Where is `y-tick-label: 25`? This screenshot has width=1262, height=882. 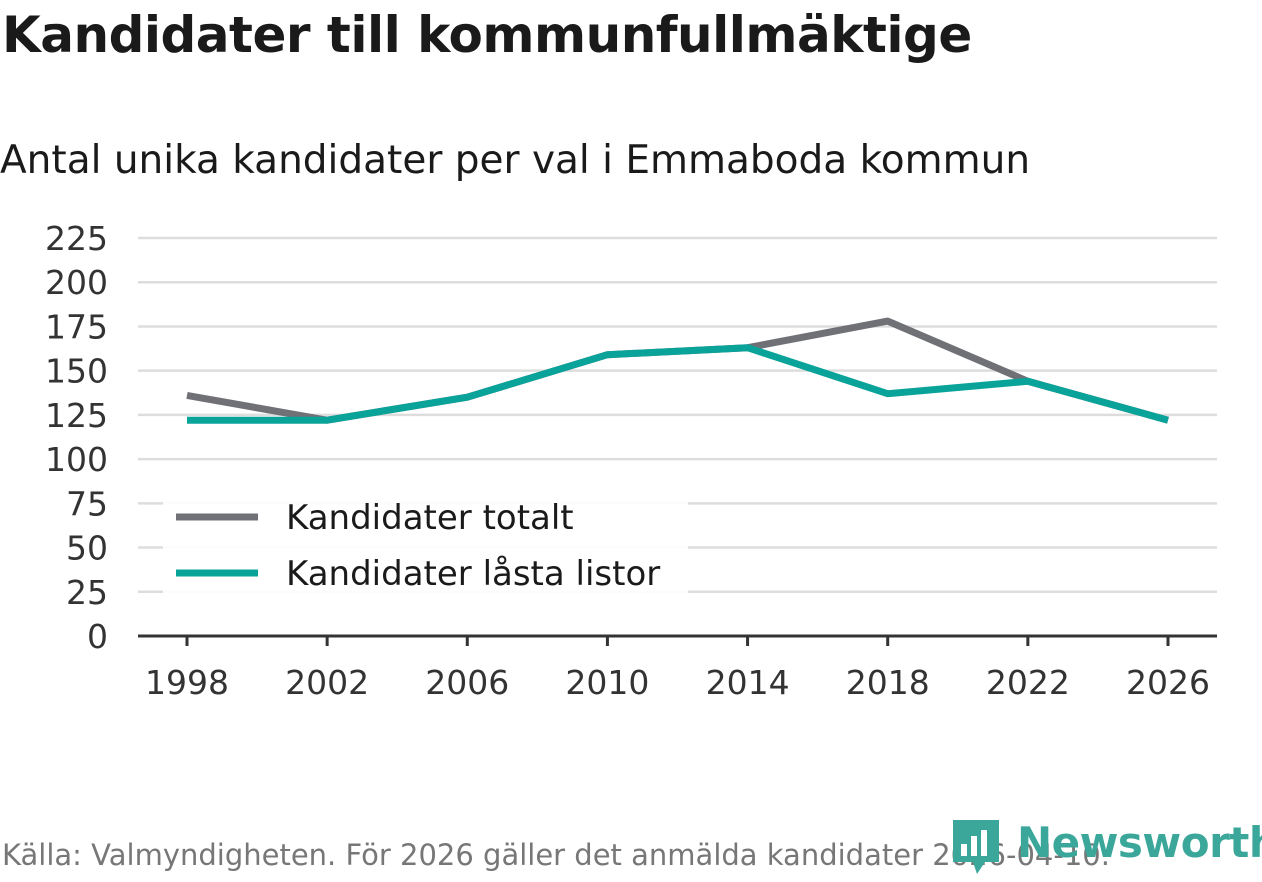
y-tick-label: 25 is located at coordinates (87, 592).